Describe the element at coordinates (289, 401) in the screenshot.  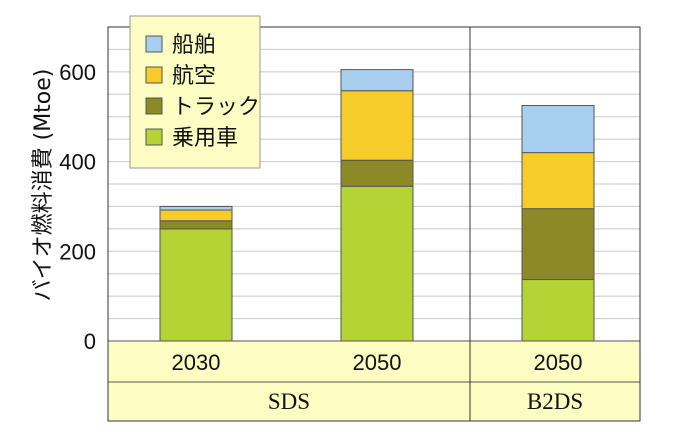
I see `group-label: SDS` at that location.